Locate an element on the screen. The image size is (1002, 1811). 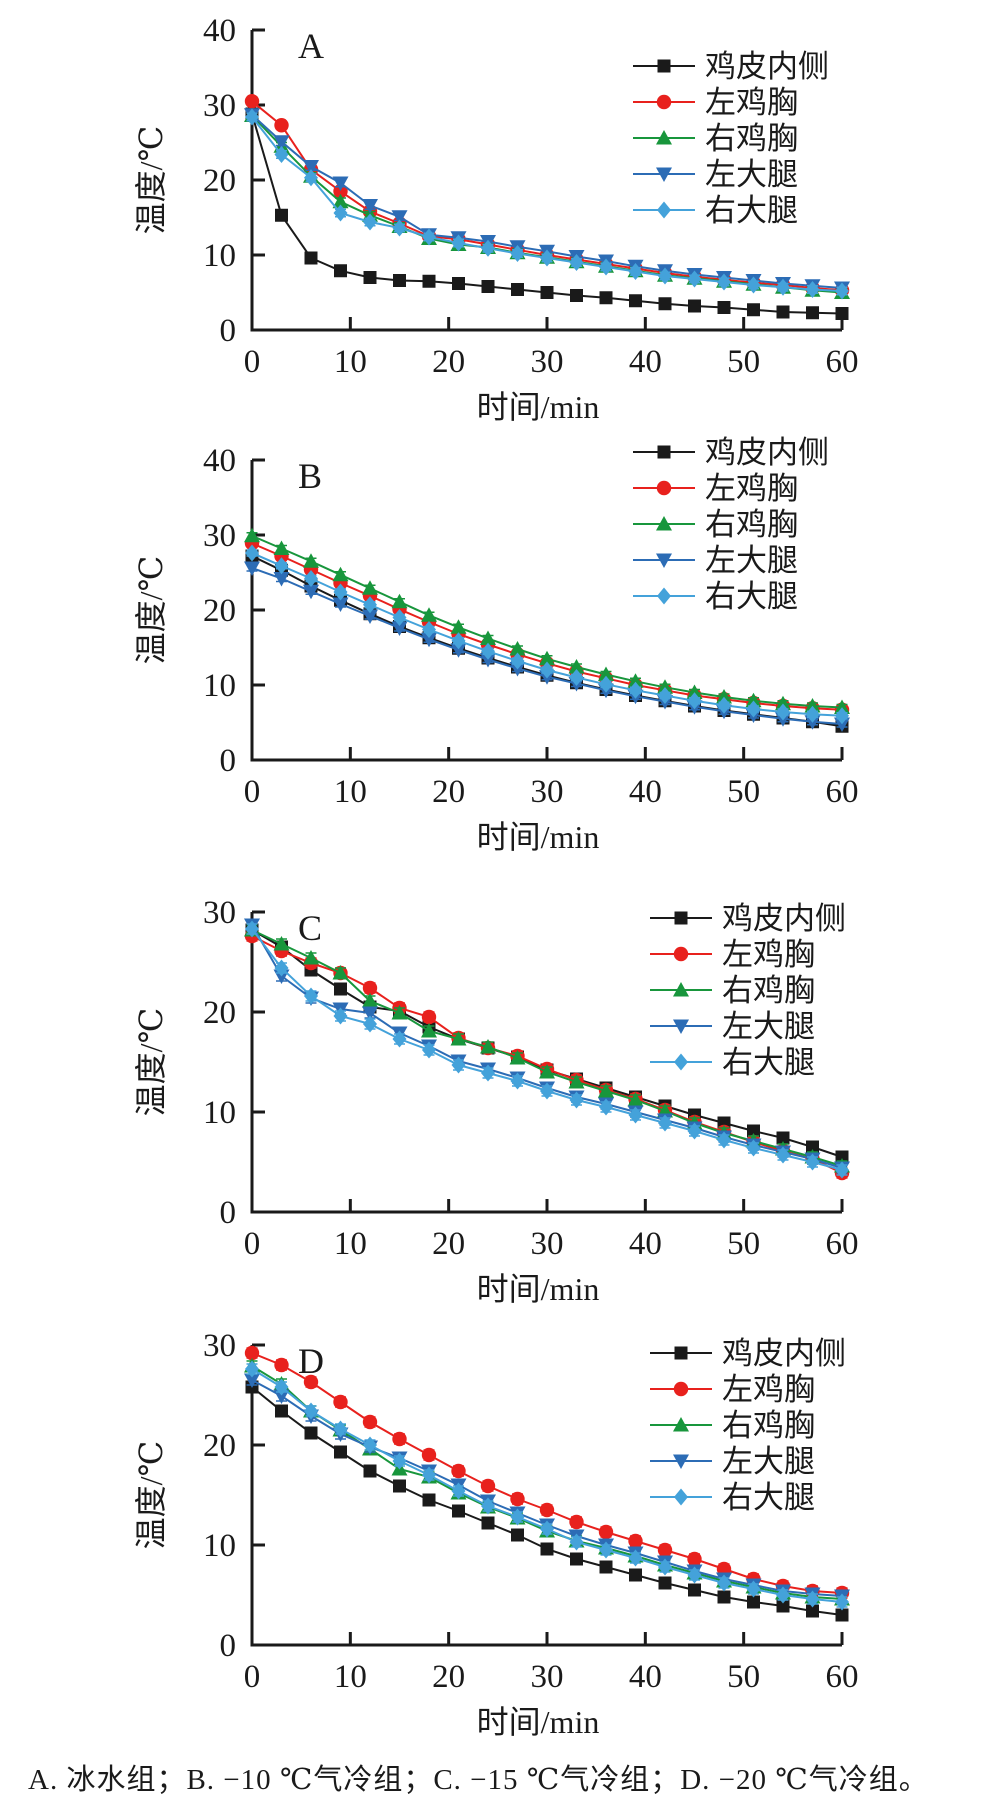
panel-D-x-axis-label: 时间/min is located at coordinates (538, 1722).